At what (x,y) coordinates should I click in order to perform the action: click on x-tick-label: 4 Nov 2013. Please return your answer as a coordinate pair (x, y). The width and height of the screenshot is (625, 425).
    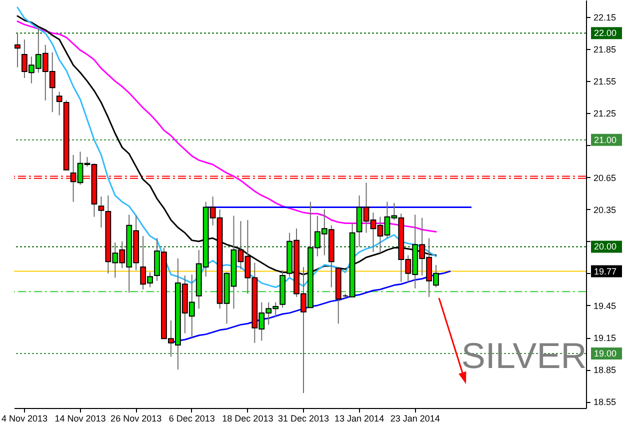
    Looking at the image, I should click on (24, 419).